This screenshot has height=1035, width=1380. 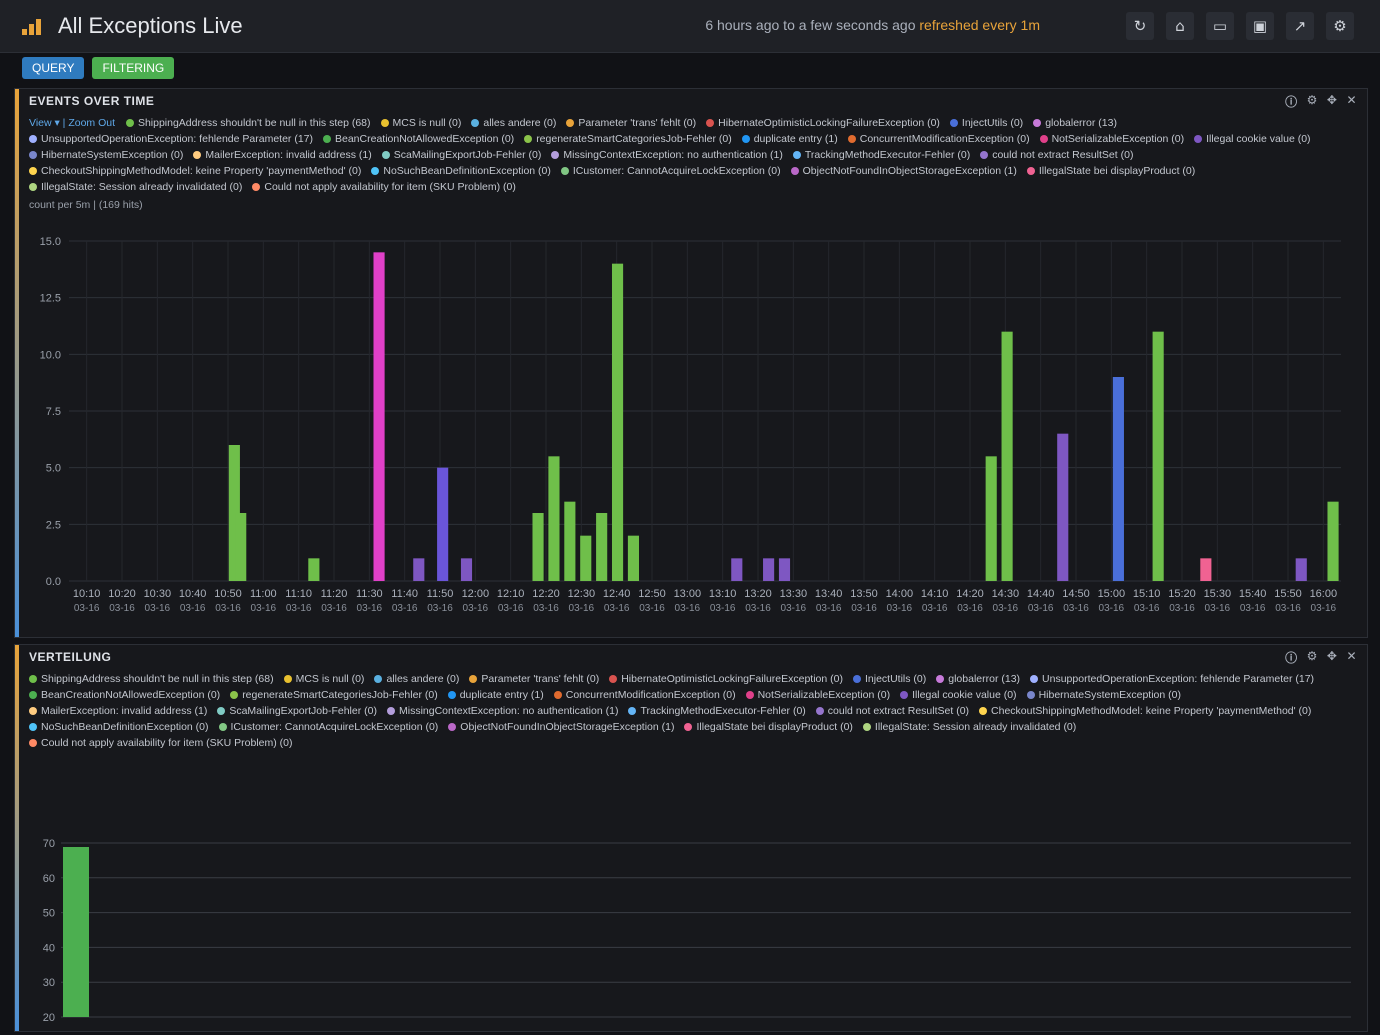 I want to click on query-pill: QUERY, so click(x=53, y=68).